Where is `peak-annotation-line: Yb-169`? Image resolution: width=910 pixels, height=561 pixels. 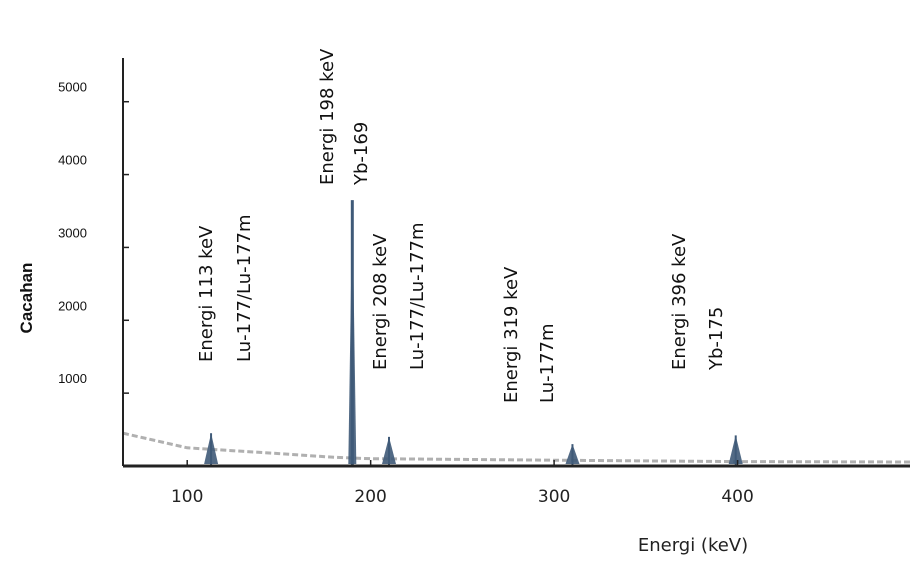
peak-annotation-line: Yb-169 is located at coordinates (361, 154).